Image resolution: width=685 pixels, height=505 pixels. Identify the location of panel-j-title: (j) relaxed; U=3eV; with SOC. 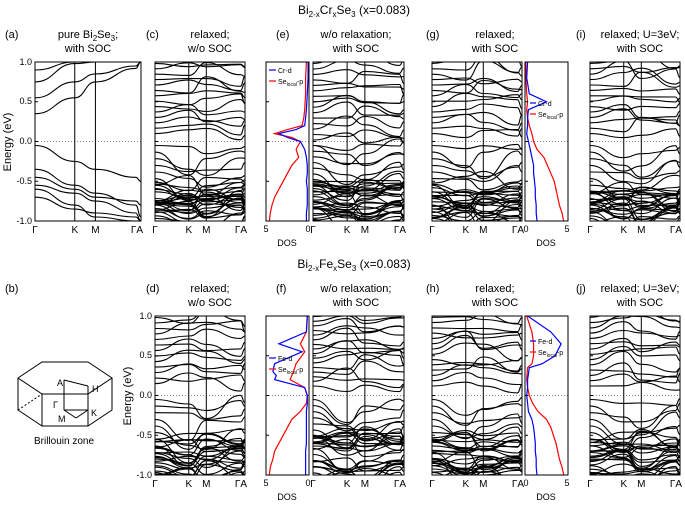
(627, 296).